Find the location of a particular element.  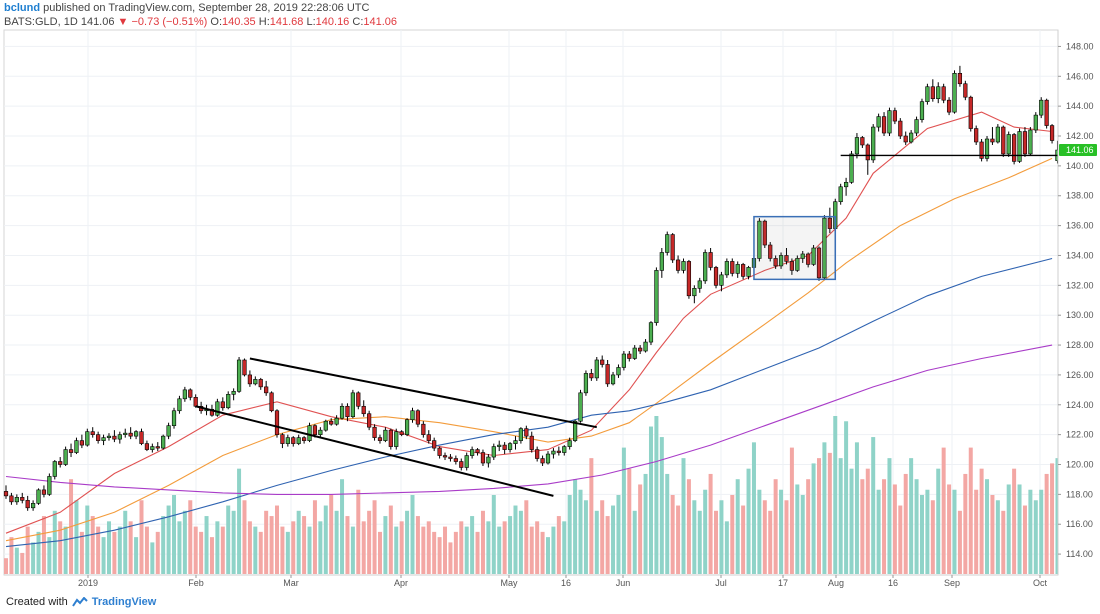

tradingview-brand: TradingView is located at coordinates (124, 602).